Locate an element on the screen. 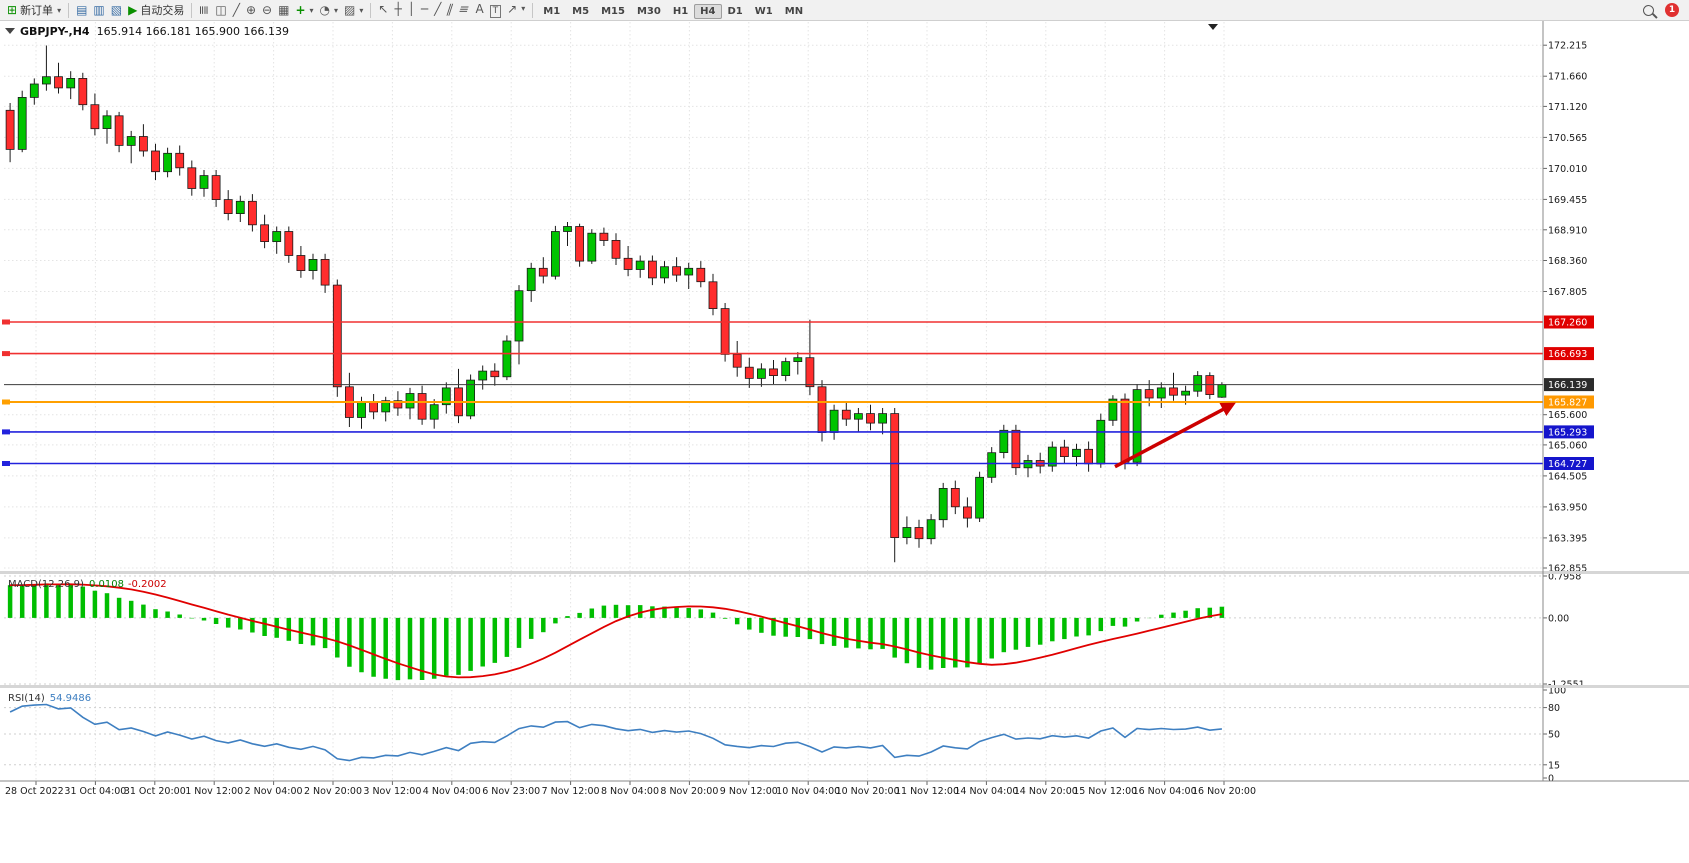 The image size is (1689, 863). price-tick-label: 171.660 is located at coordinates (1567, 77).